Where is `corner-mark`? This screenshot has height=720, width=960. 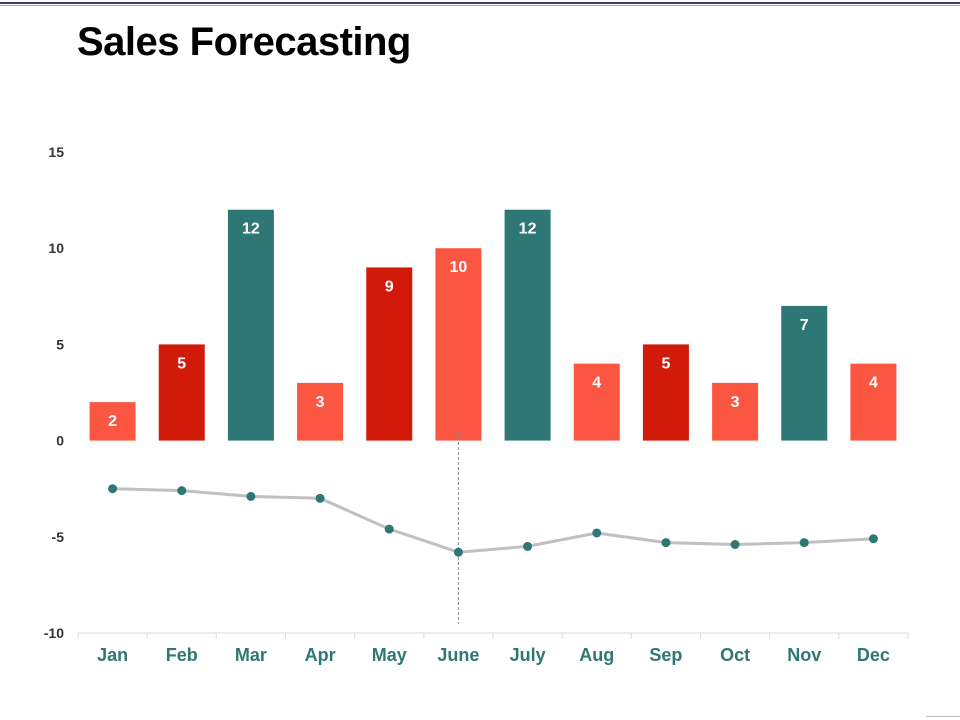 corner-mark is located at coordinates (943, 716).